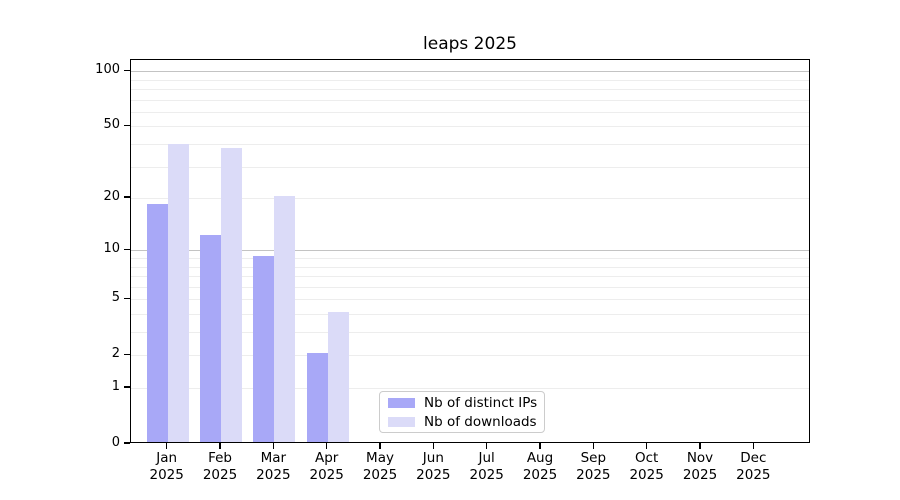 The height and width of the screenshot is (500, 900). I want to click on y-axis-tick-label: 0, so click(115, 442).